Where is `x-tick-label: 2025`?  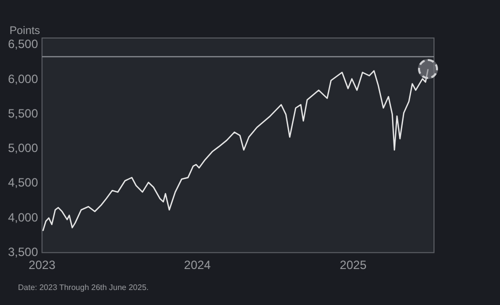
x-tick-label: 2025 is located at coordinates (353, 265).